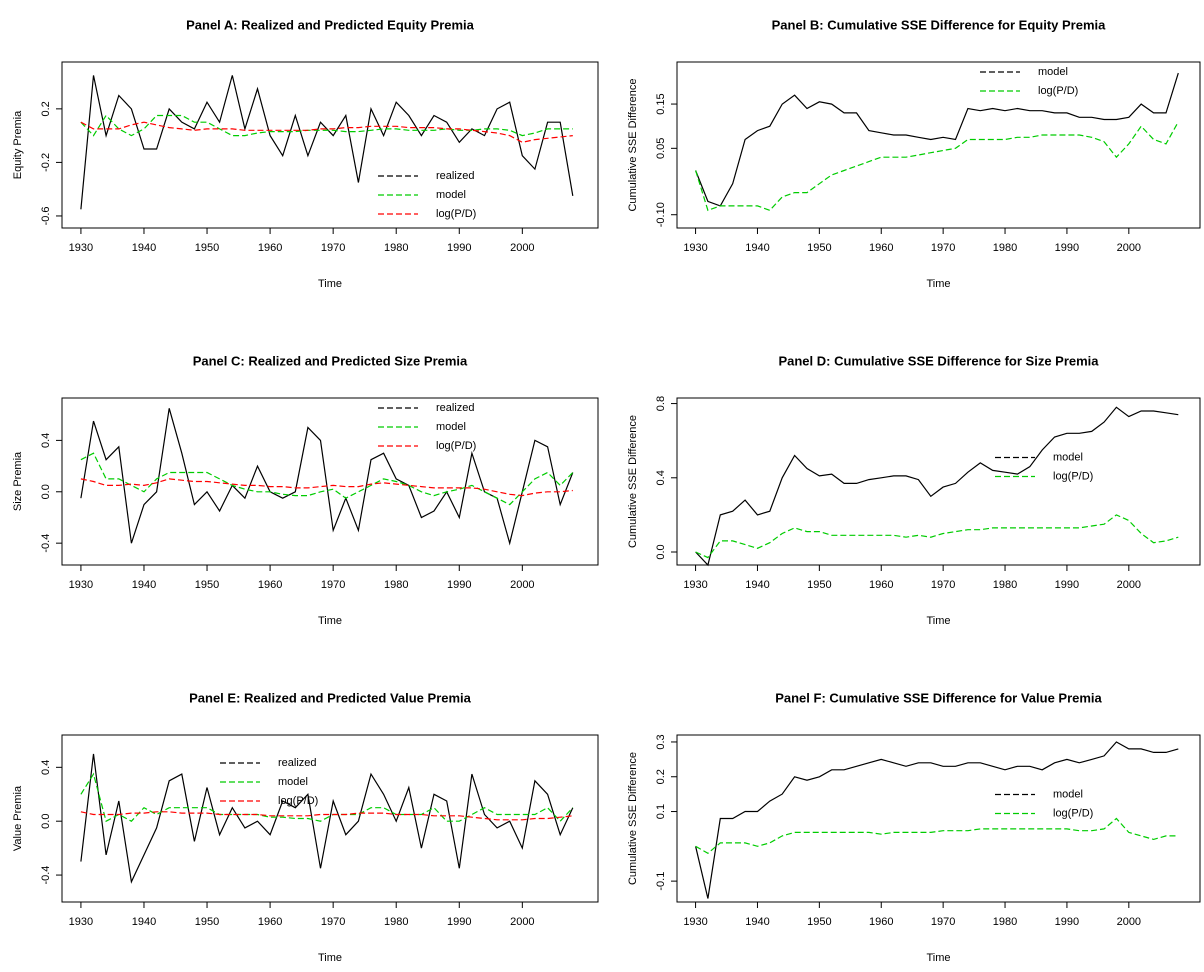  Describe the element at coordinates (46, 875) in the screenshot. I see `y-tick-label: -0.4` at that location.